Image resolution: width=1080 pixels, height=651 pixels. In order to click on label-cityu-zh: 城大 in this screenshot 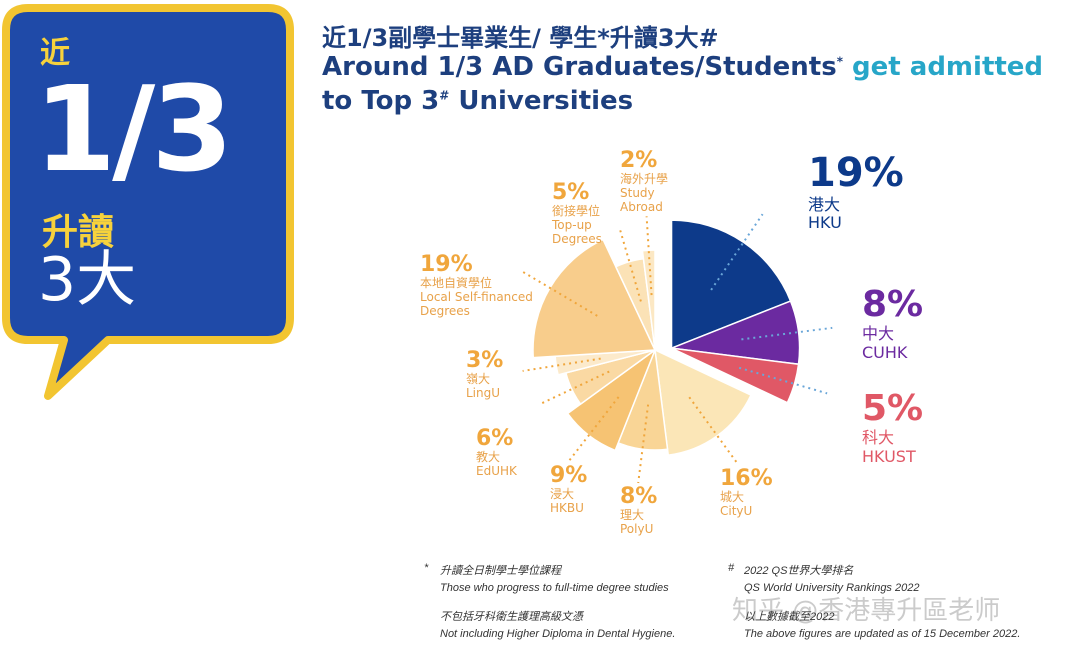, I will do `click(732, 497)`.